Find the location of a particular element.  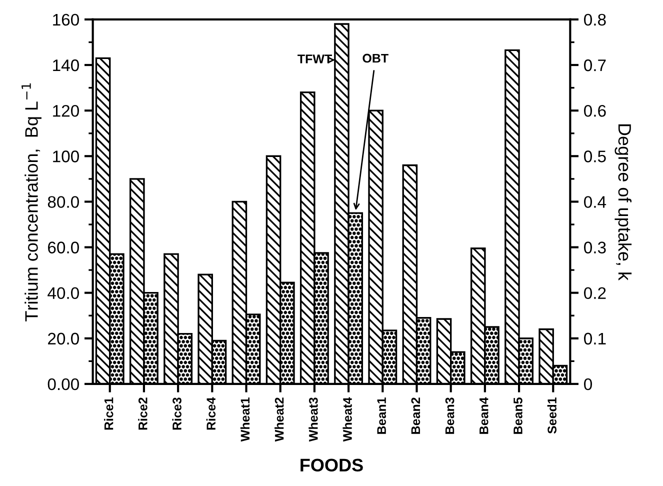

y-tick-label: 100 is located at coordinates (66, 156).